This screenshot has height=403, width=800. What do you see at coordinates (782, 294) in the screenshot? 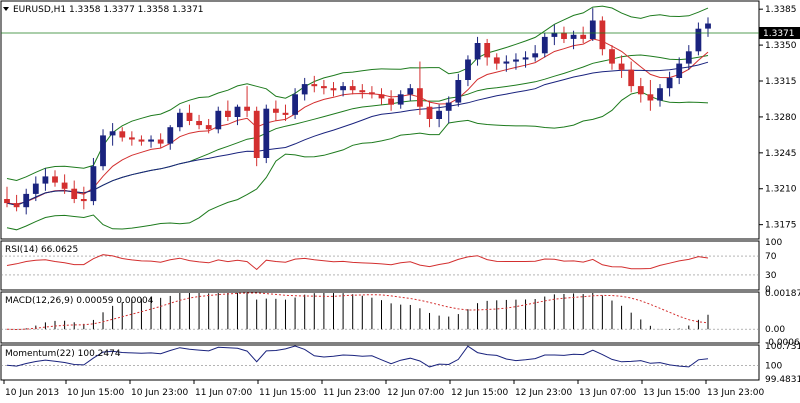
I see `macd-tick-label: 0.00187` at bounding box center [782, 294].